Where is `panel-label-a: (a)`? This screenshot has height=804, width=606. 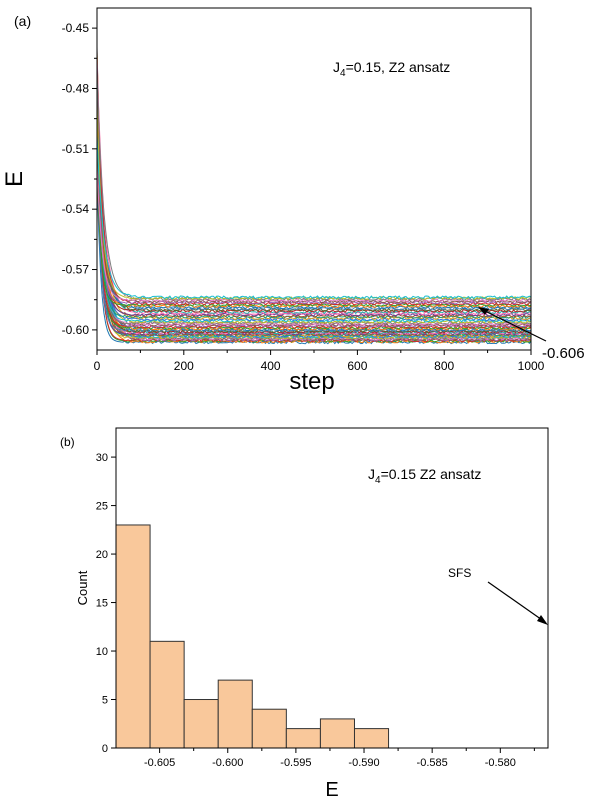 panel-label-a: (a) is located at coordinates (22, 21).